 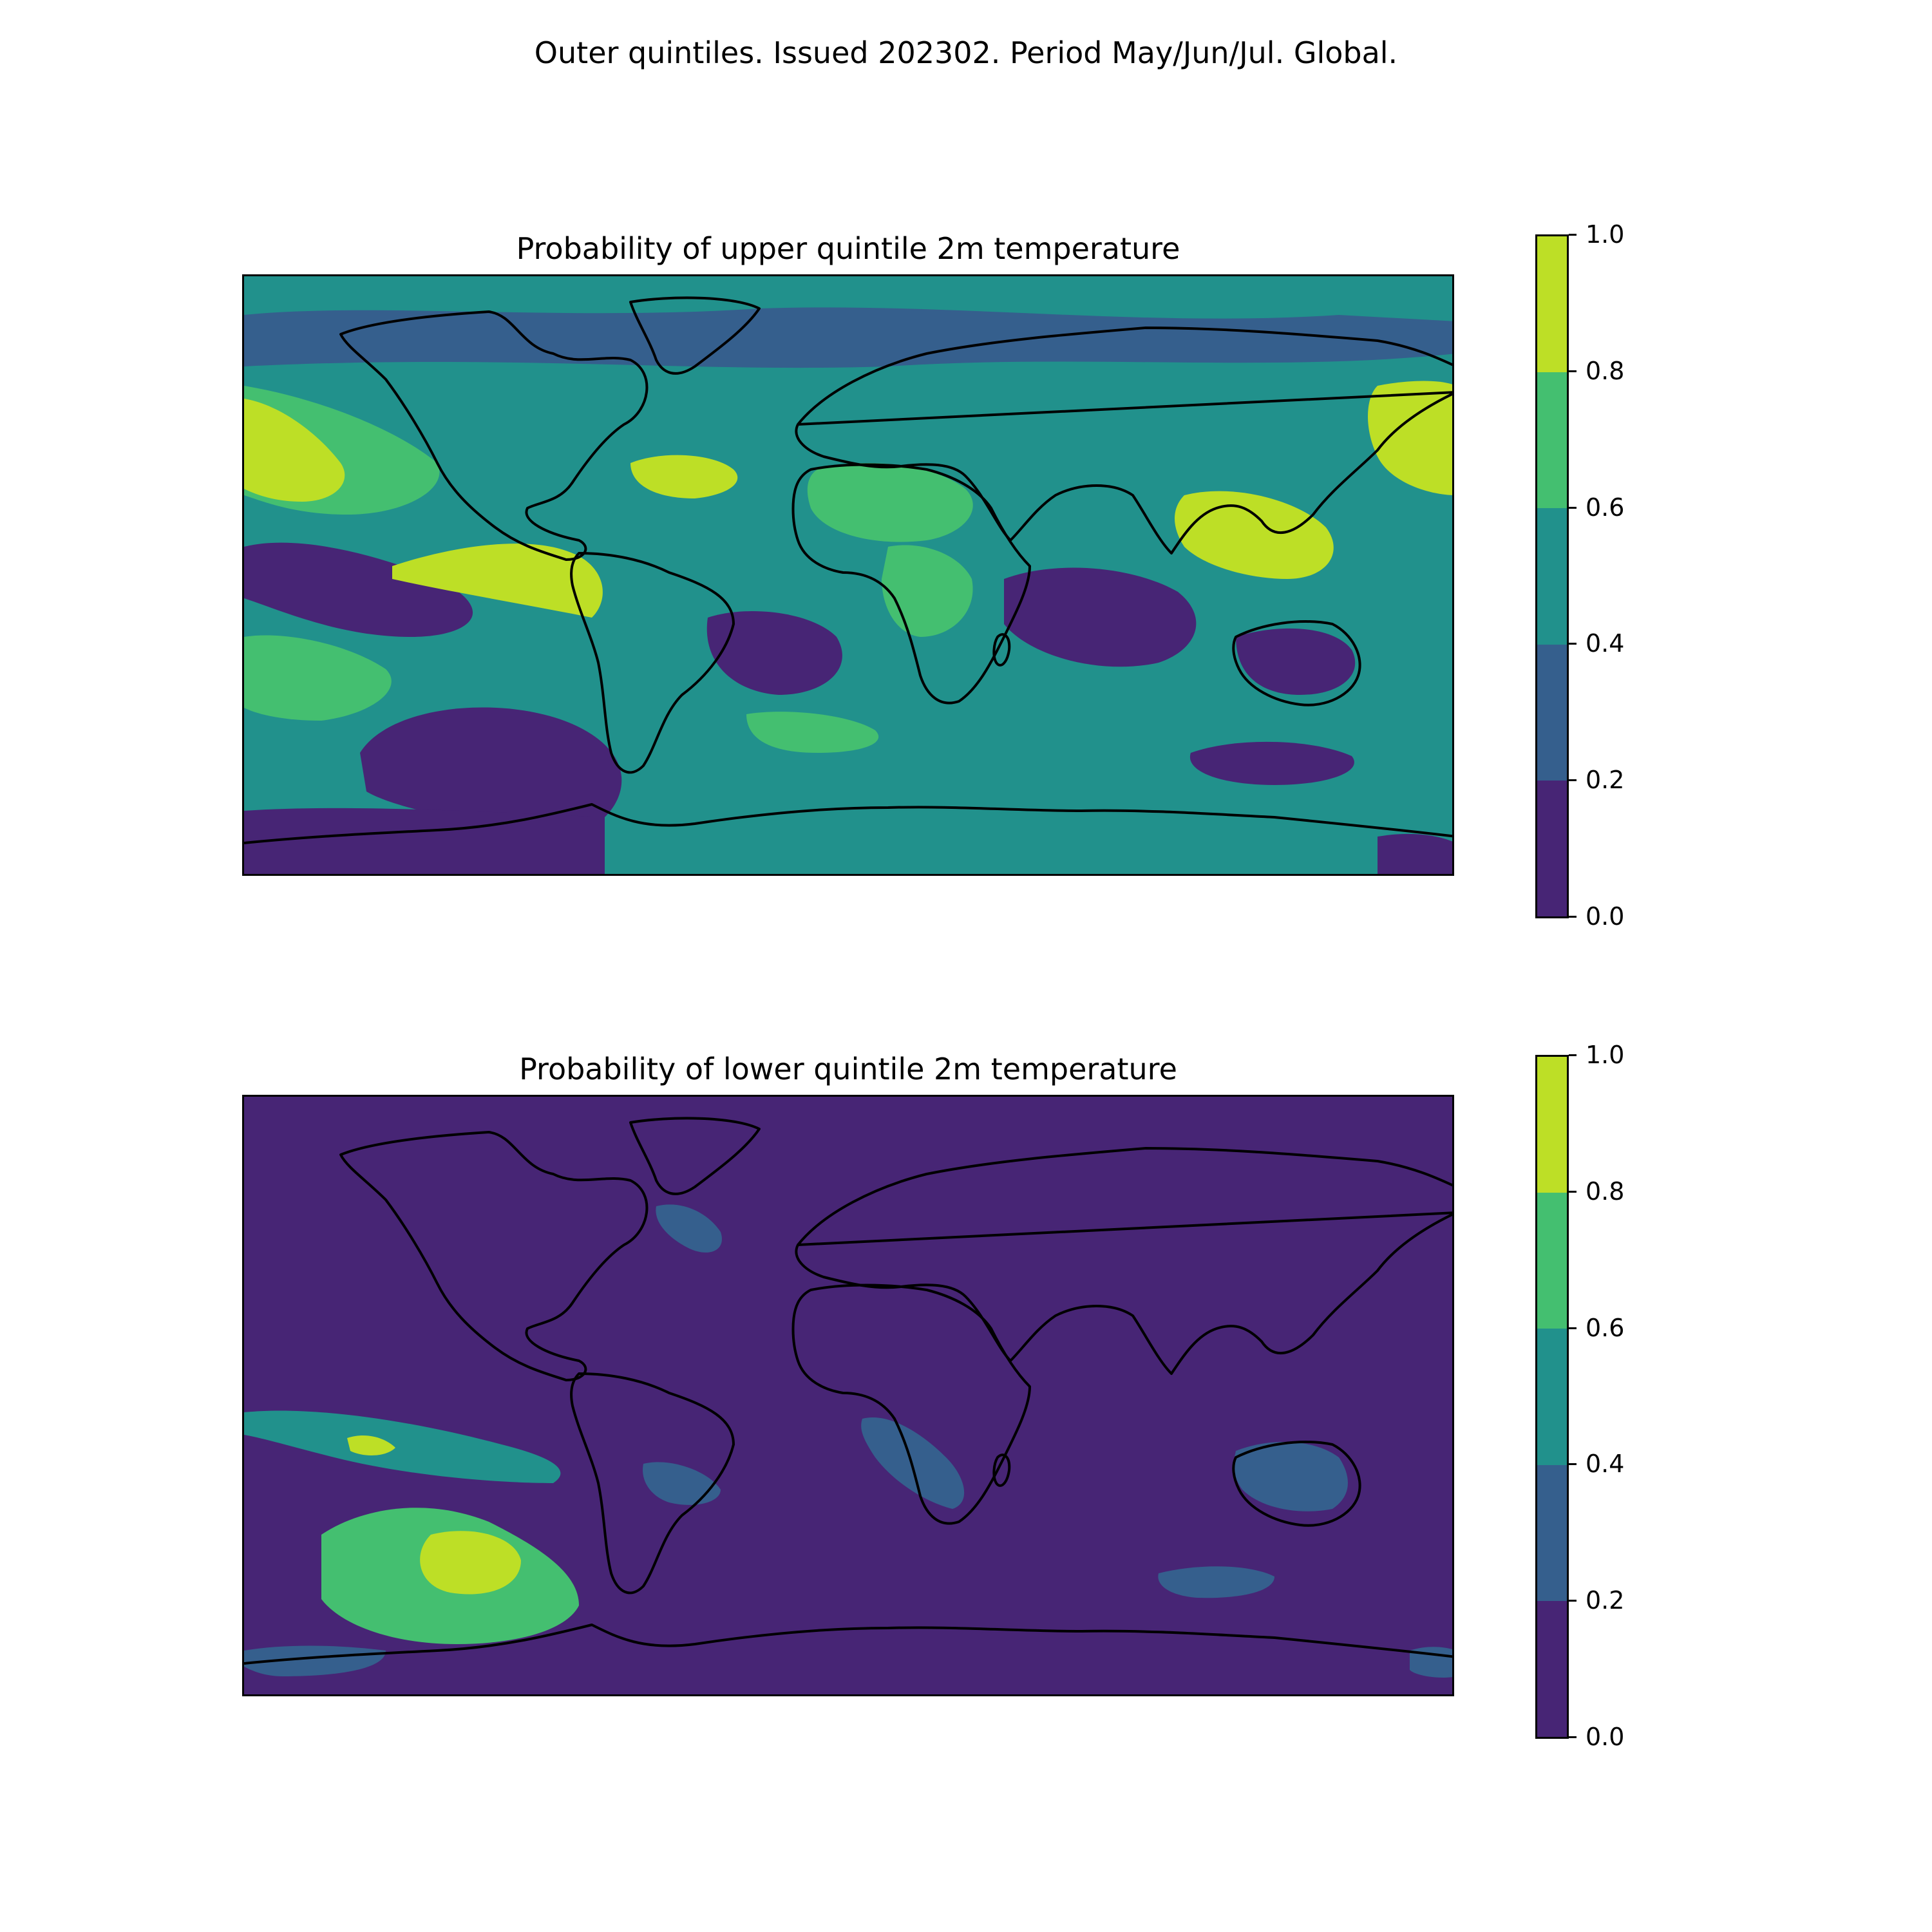 What do you see at coordinates (652, 663) in the screenshot?
I see `upper-coast-south-america` at bounding box center [652, 663].